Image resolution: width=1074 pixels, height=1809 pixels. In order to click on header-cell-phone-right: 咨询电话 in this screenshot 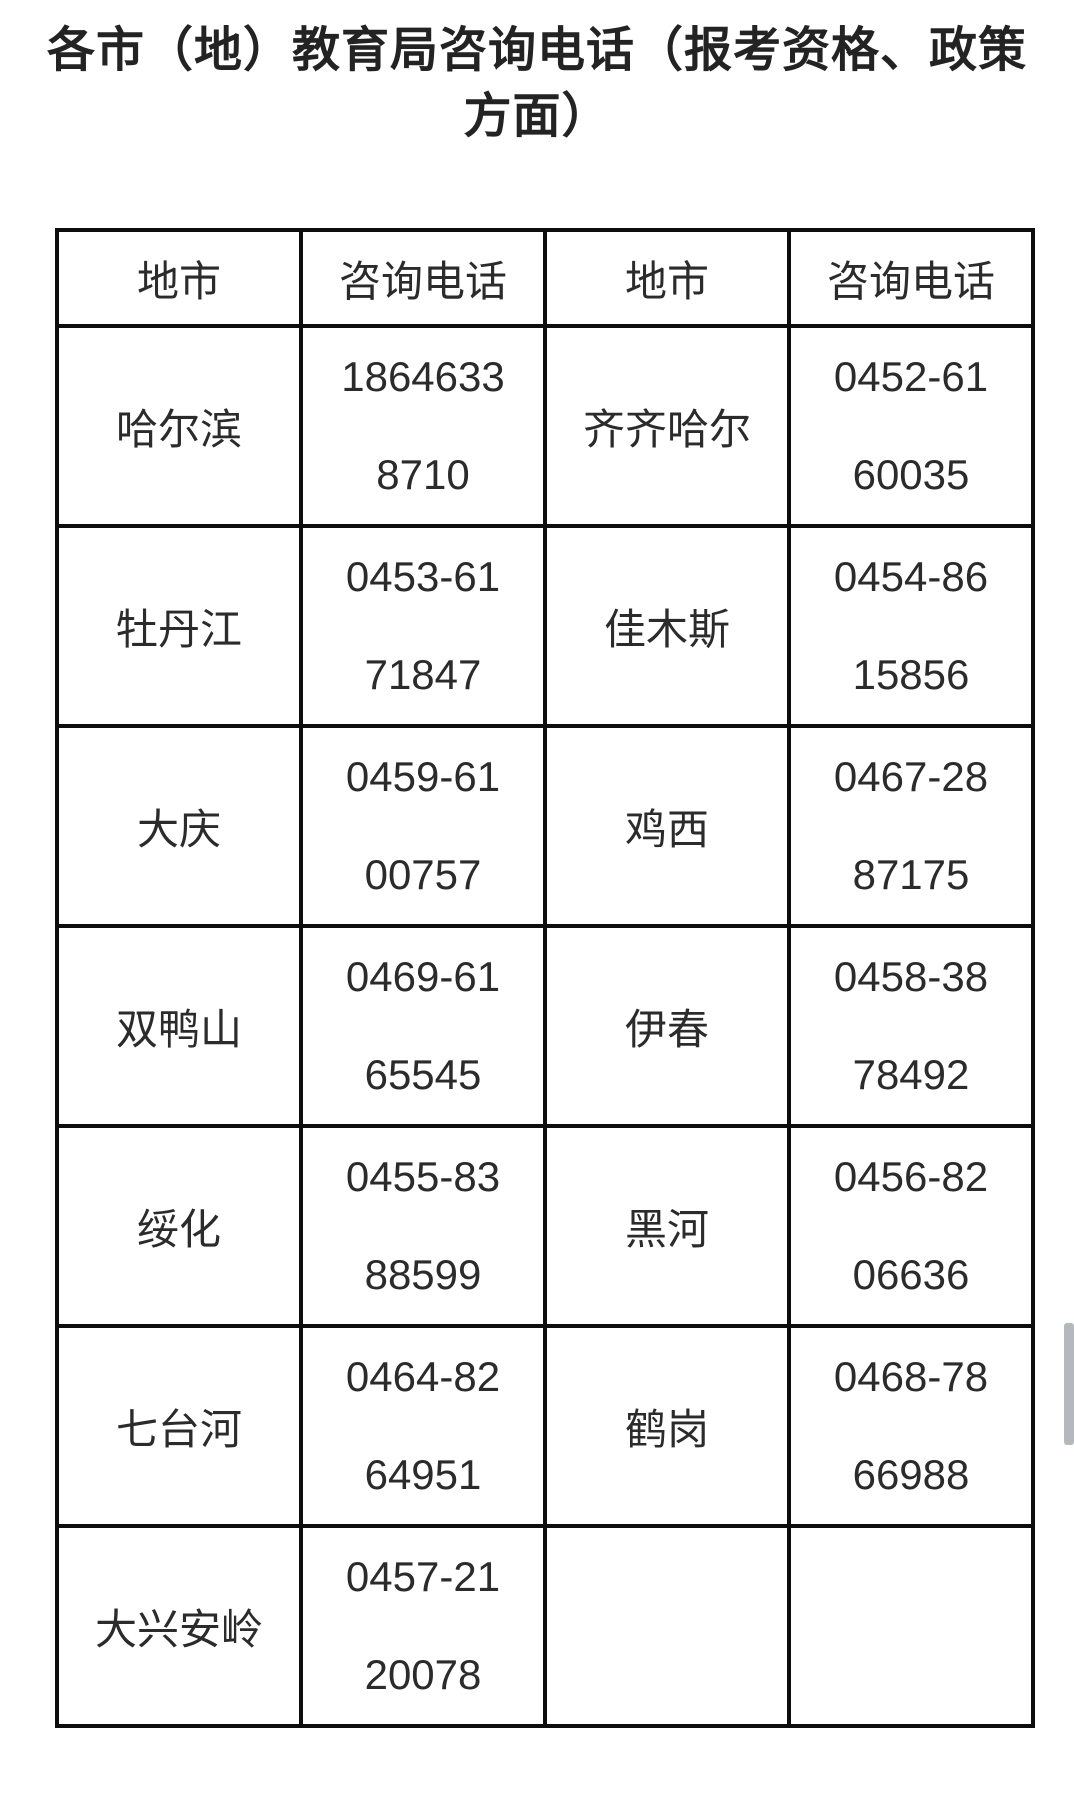, I will do `click(911, 278)`.